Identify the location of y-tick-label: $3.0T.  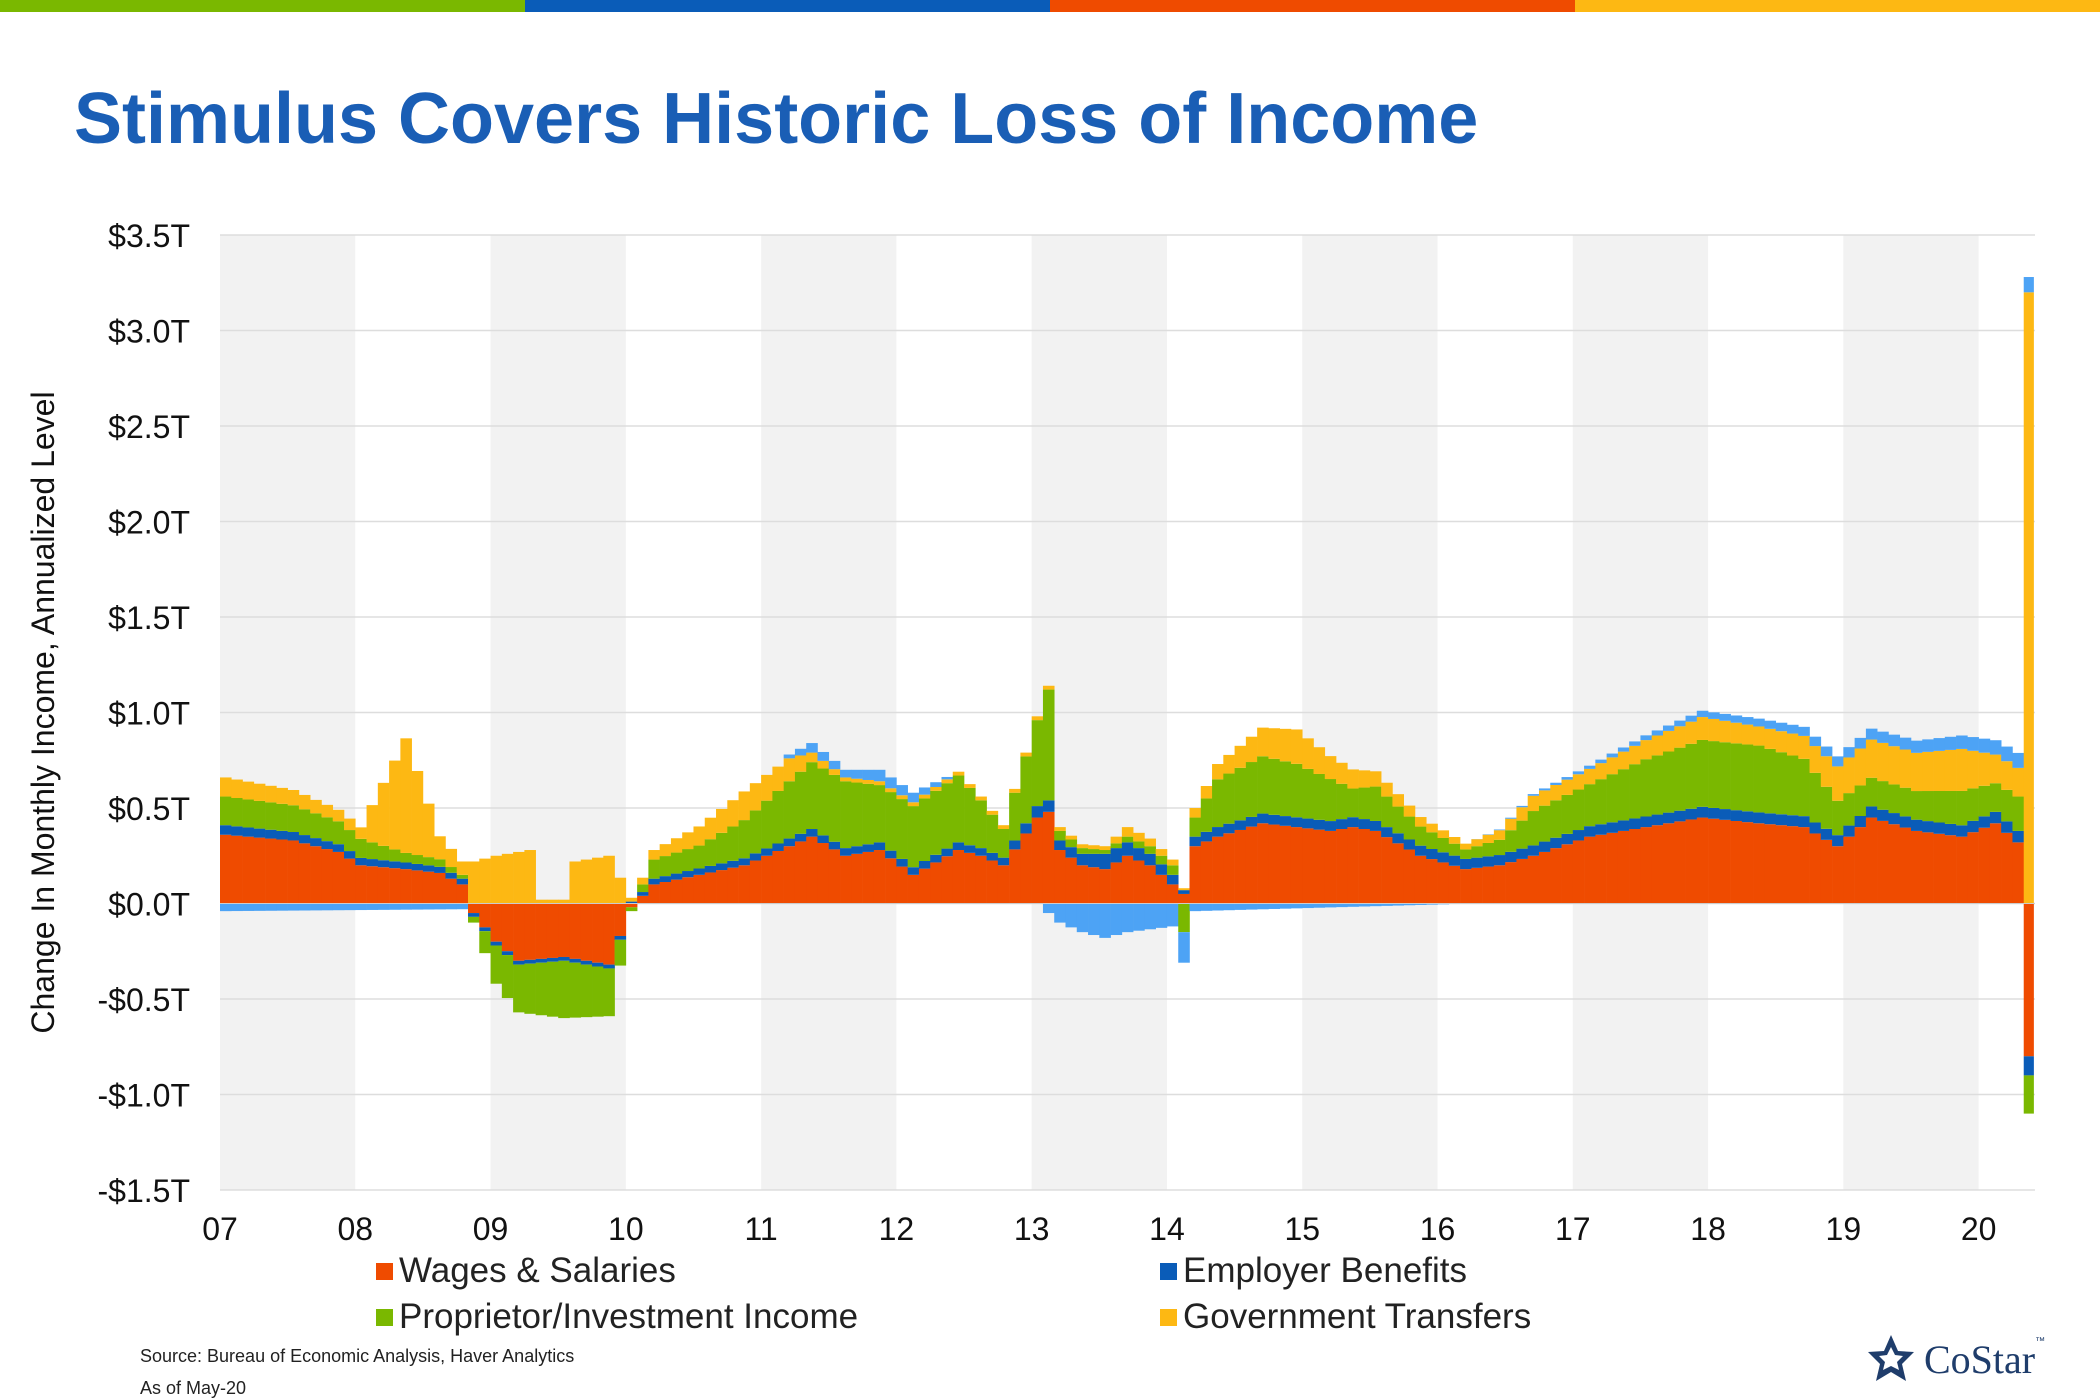
(149, 332).